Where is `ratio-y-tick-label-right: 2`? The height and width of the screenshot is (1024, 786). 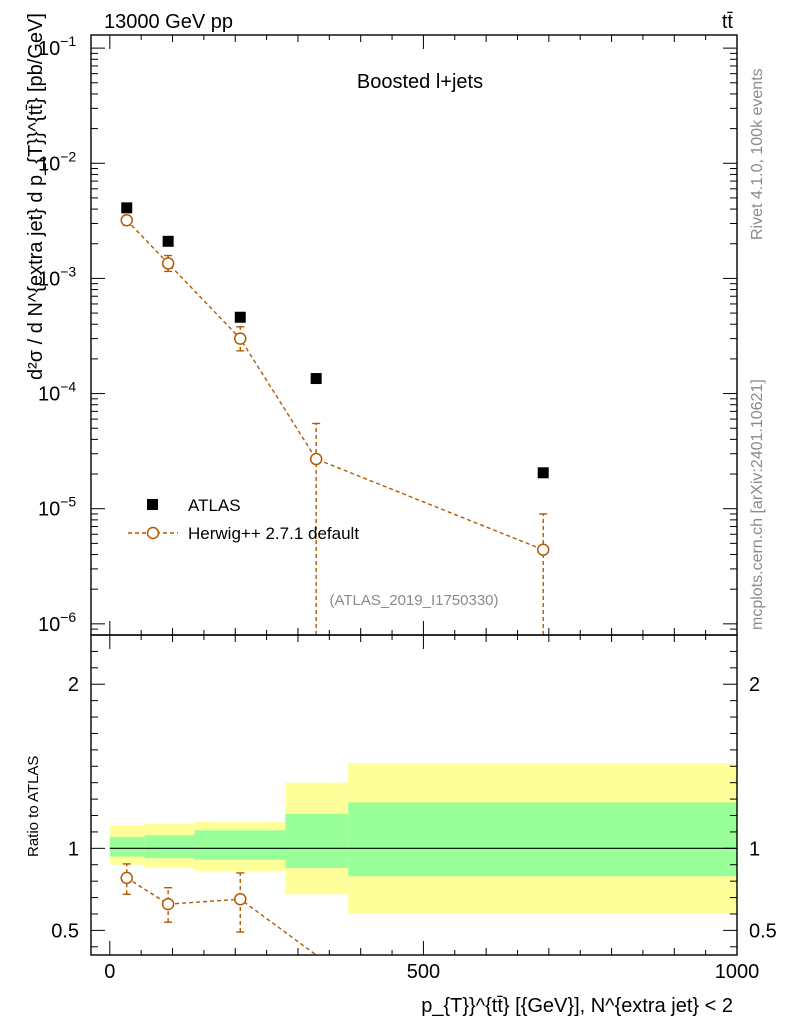
ratio-y-tick-label-right: 2 is located at coordinates (754, 685).